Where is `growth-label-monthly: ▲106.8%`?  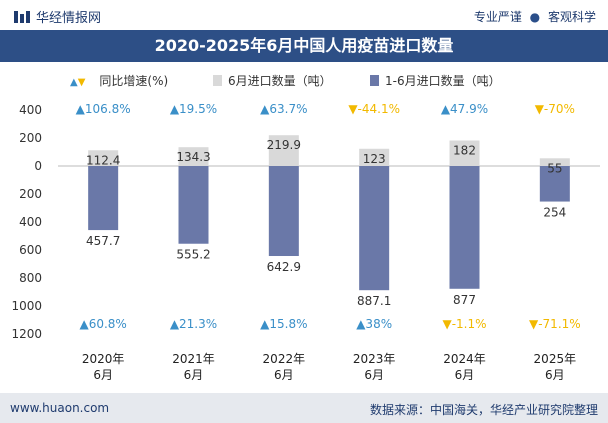 growth-label-monthly: ▲106.8% is located at coordinates (103, 109).